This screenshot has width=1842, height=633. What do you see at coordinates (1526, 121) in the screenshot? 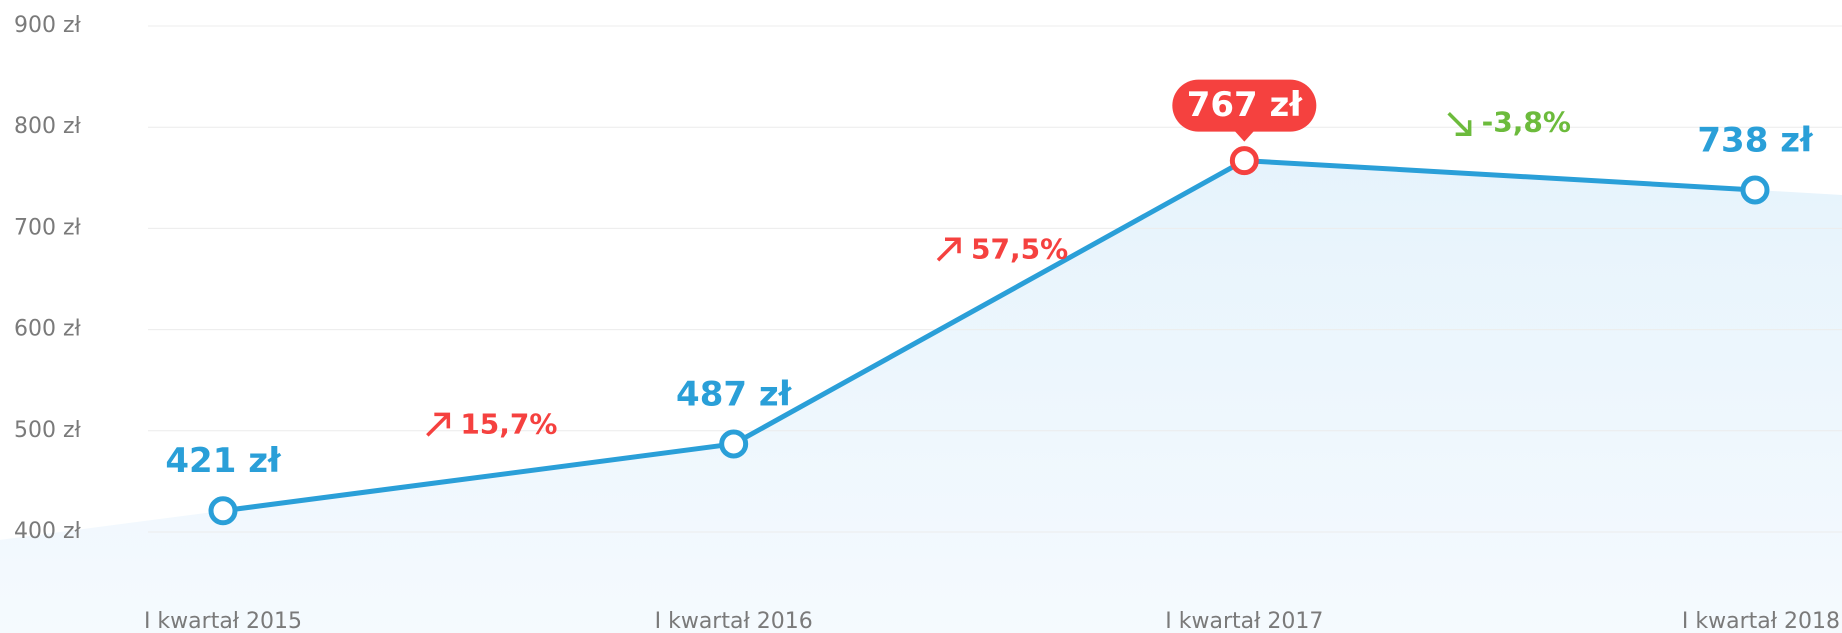
I see `change-label: -3,8%` at bounding box center [1526, 121].